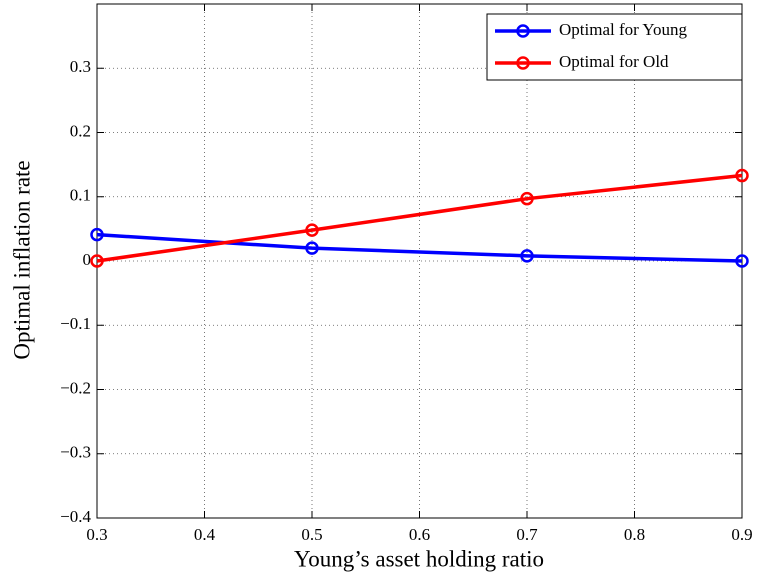 Image resolution: width=758 pixels, height=579 pixels. What do you see at coordinates (96, 534) in the screenshot?
I see `x-tick-label: 0.3` at bounding box center [96, 534].